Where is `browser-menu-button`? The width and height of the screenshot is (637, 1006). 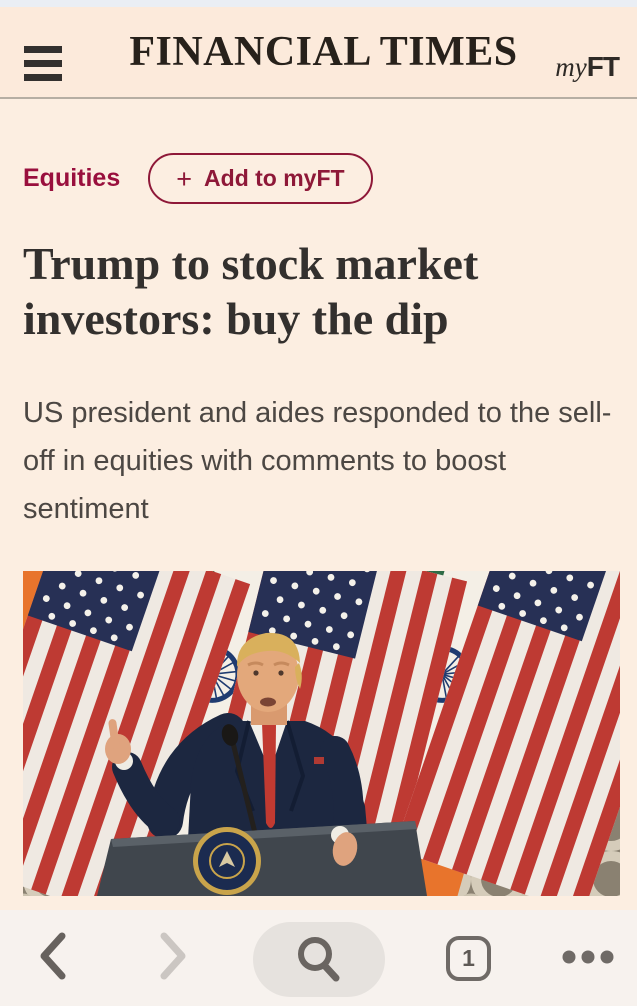 browser-menu-button is located at coordinates (588, 958).